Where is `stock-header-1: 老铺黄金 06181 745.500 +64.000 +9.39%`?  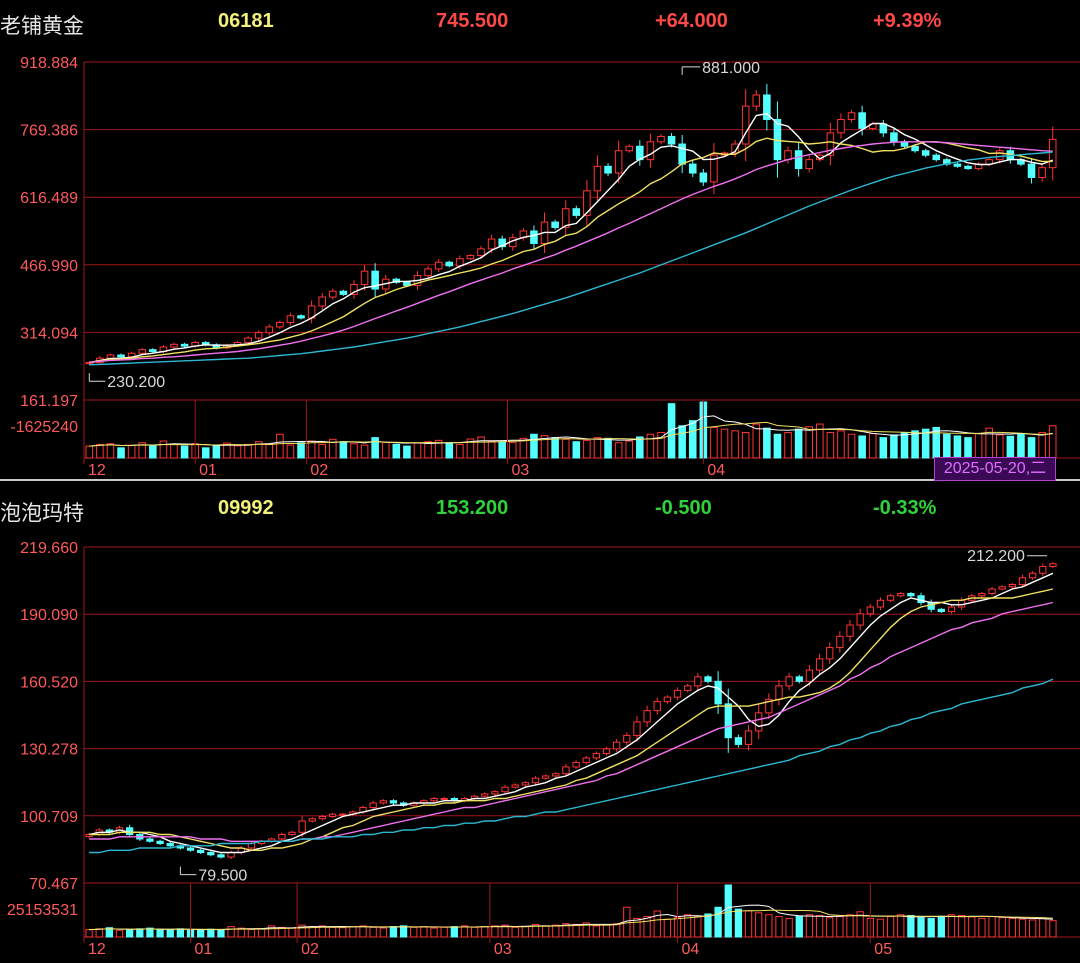 stock-header-1: 老铺黄金 06181 745.500 +64.000 +9.39% is located at coordinates (540, 22).